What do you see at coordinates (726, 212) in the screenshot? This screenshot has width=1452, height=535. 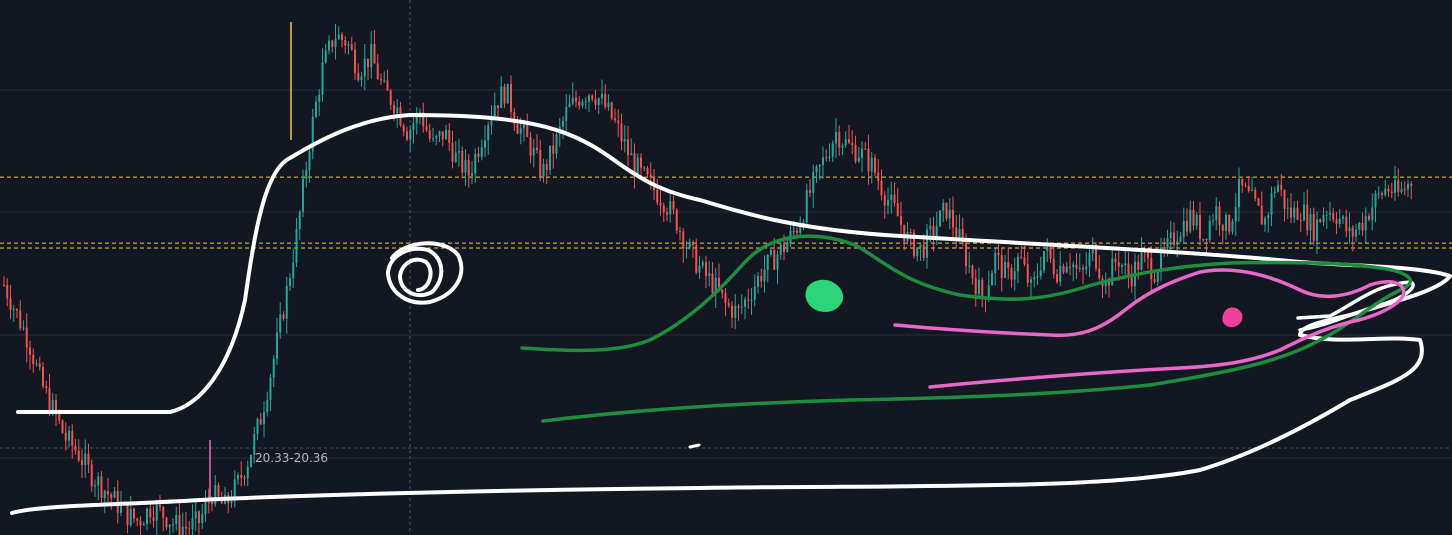 I see `price-levels` at bounding box center [726, 212].